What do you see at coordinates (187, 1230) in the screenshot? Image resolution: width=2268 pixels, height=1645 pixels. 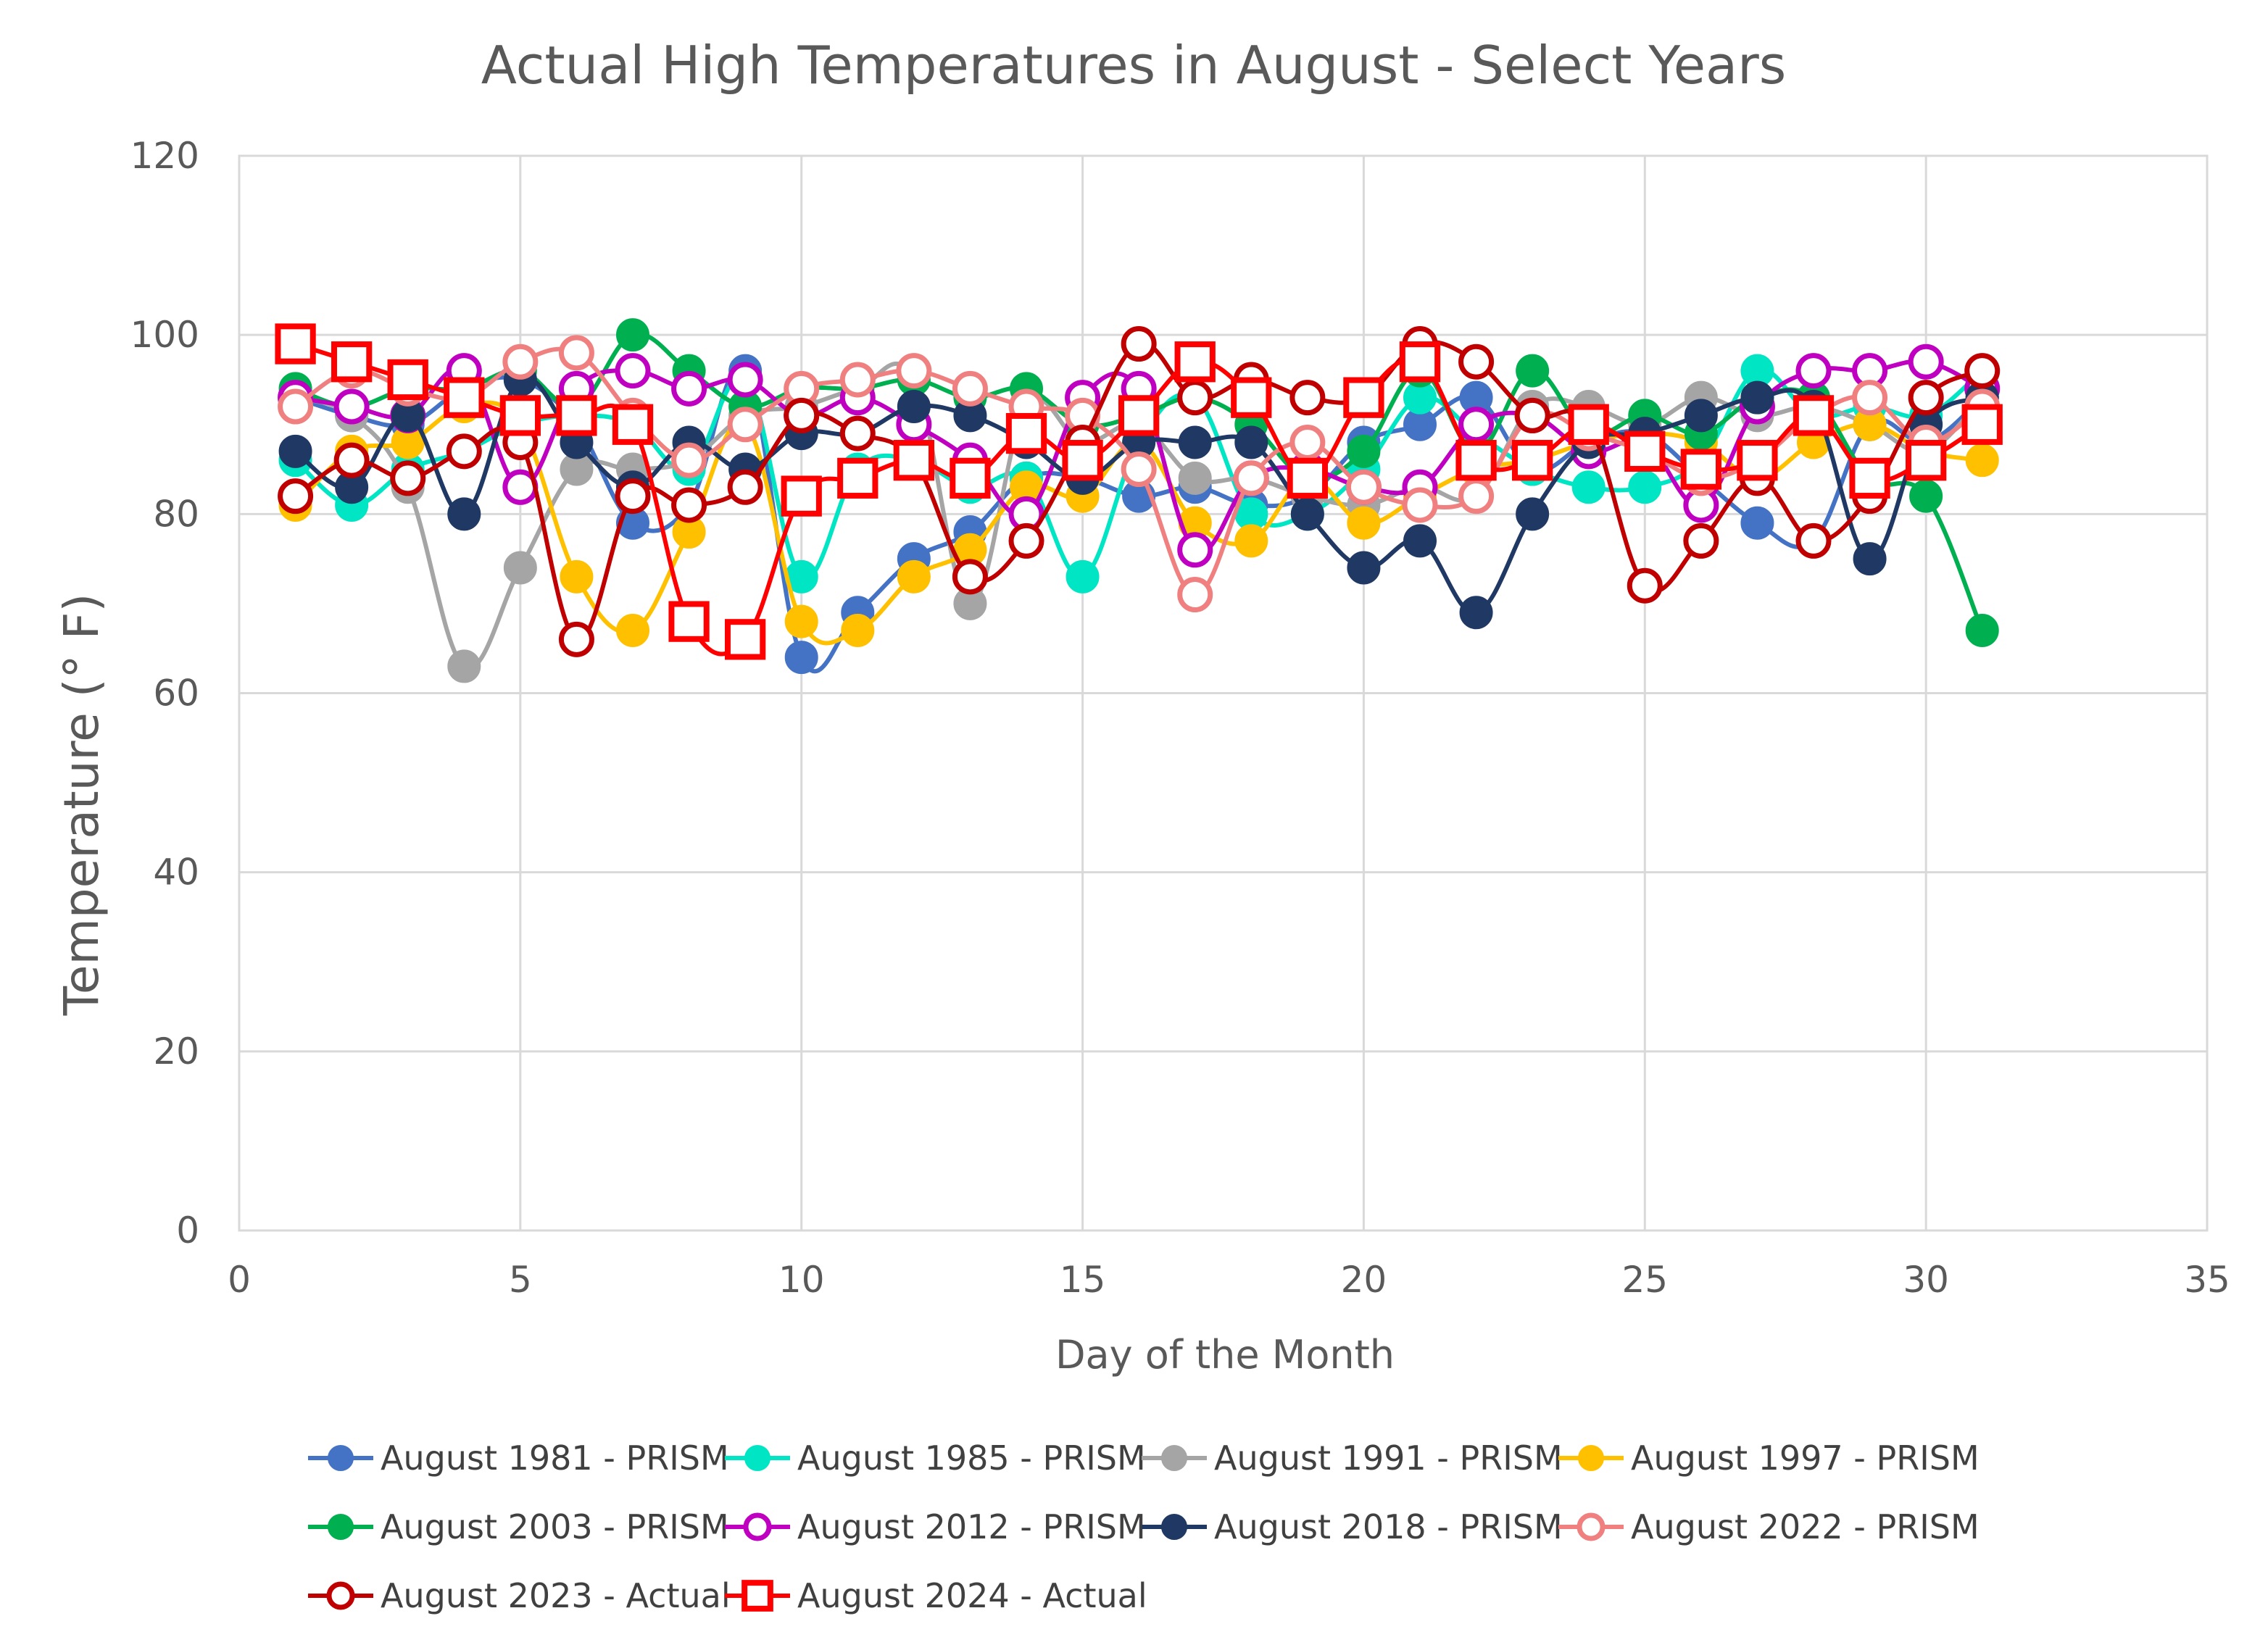 I see `y-tick-label: 0` at bounding box center [187, 1230].